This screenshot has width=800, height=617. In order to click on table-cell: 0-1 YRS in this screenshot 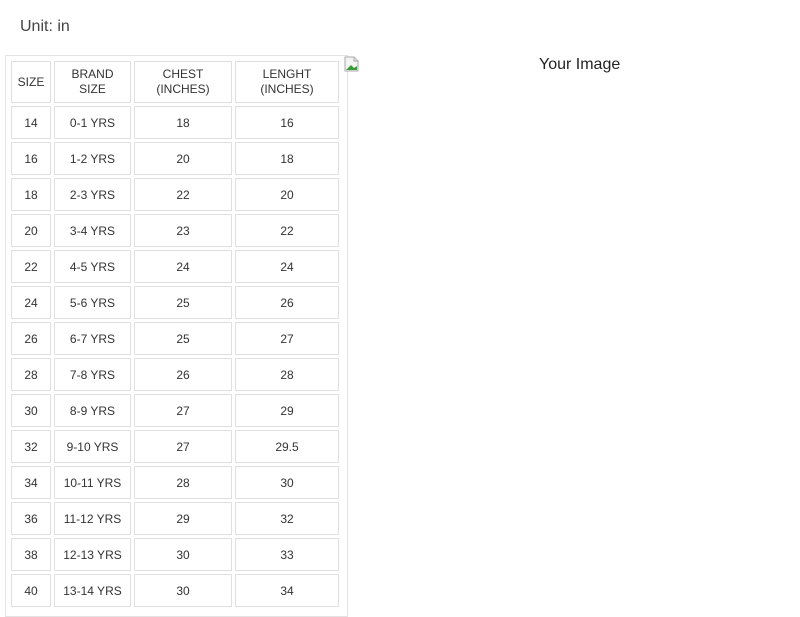, I will do `click(92, 122)`.